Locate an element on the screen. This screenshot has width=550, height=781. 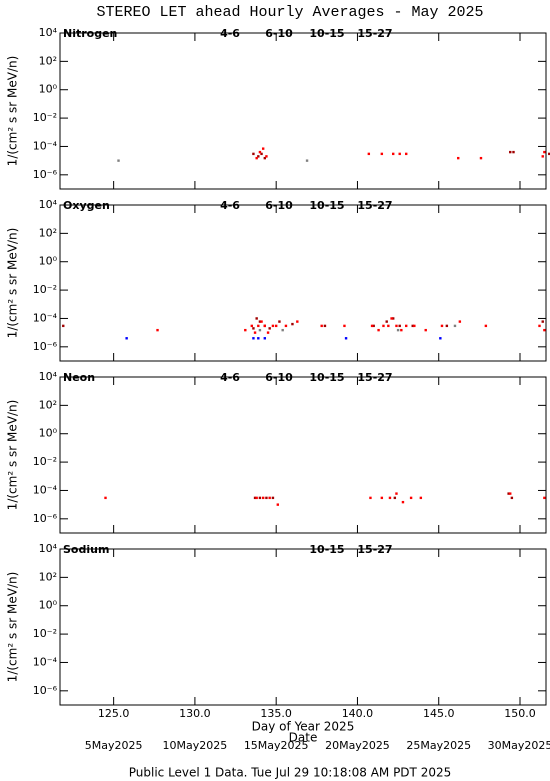
date-tick-label: 10May2025 is located at coordinates (195, 745).